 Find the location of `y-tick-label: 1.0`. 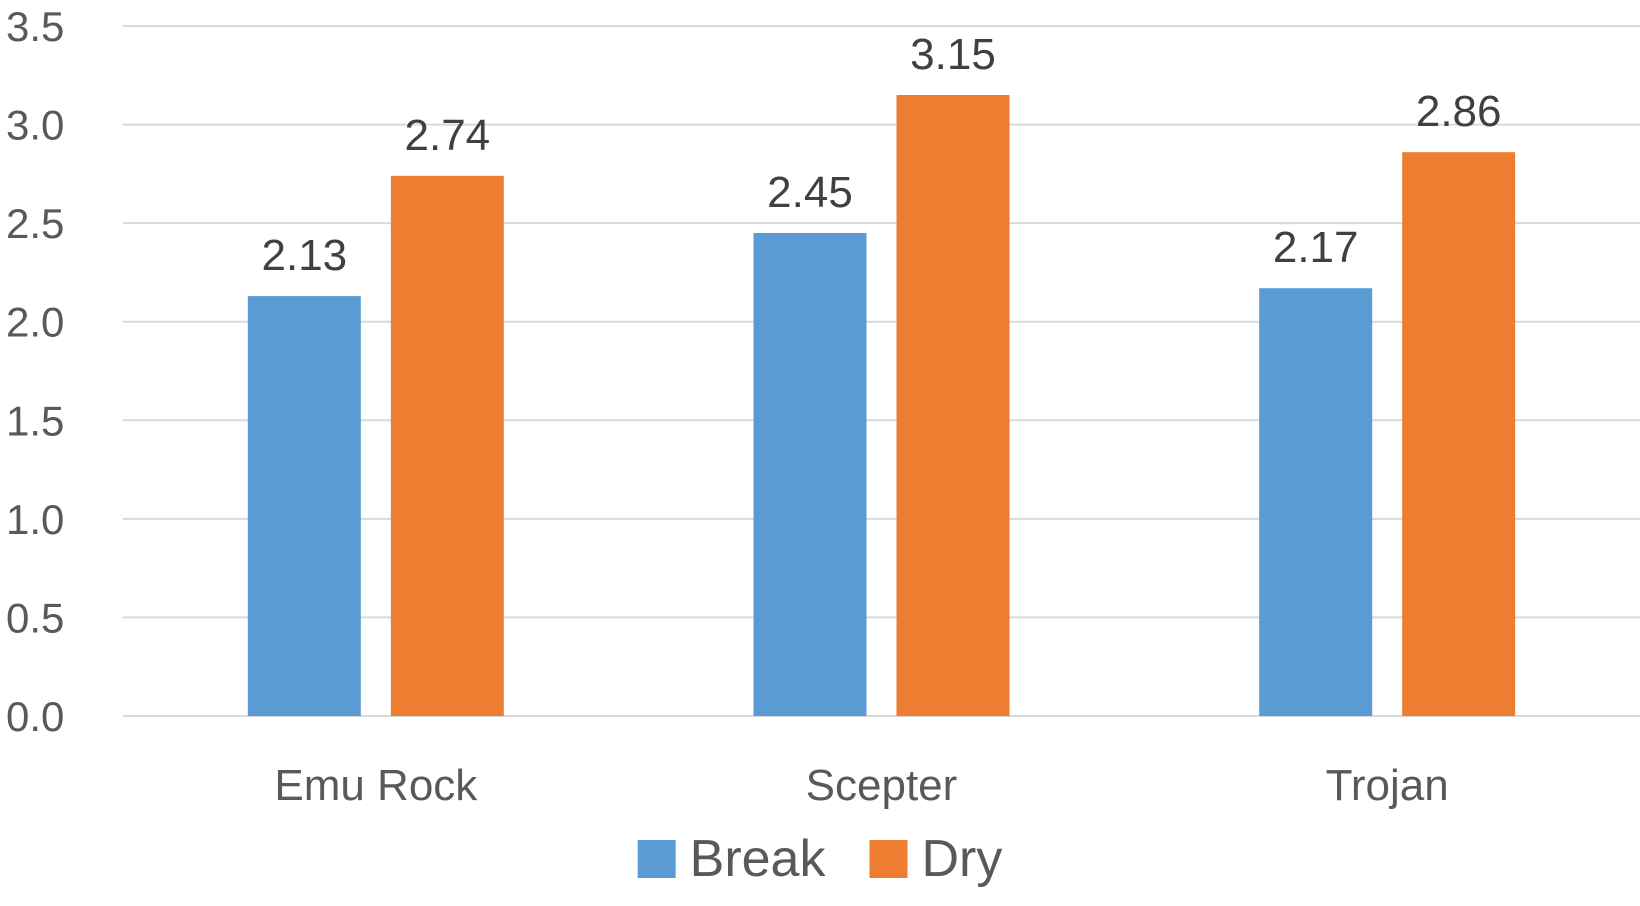

y-tick-label: 1.0 is located at coordinates (35, 519).